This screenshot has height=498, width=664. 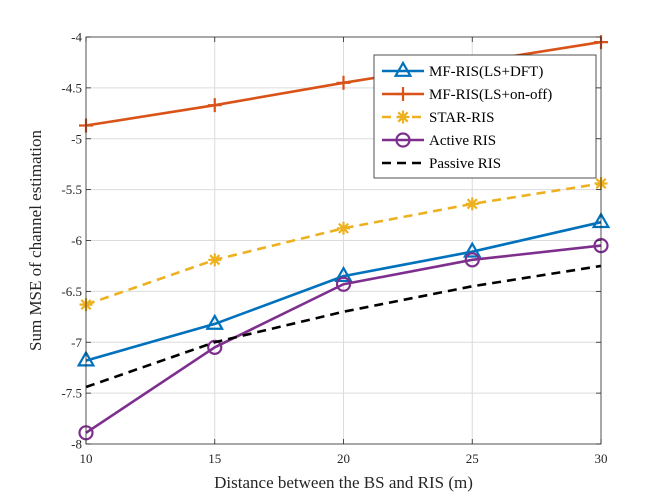 What do you see at coordinates (71, 87) in the screenshot?
I see `y-tick-label: -4.5` at bounding box center [71, 87].